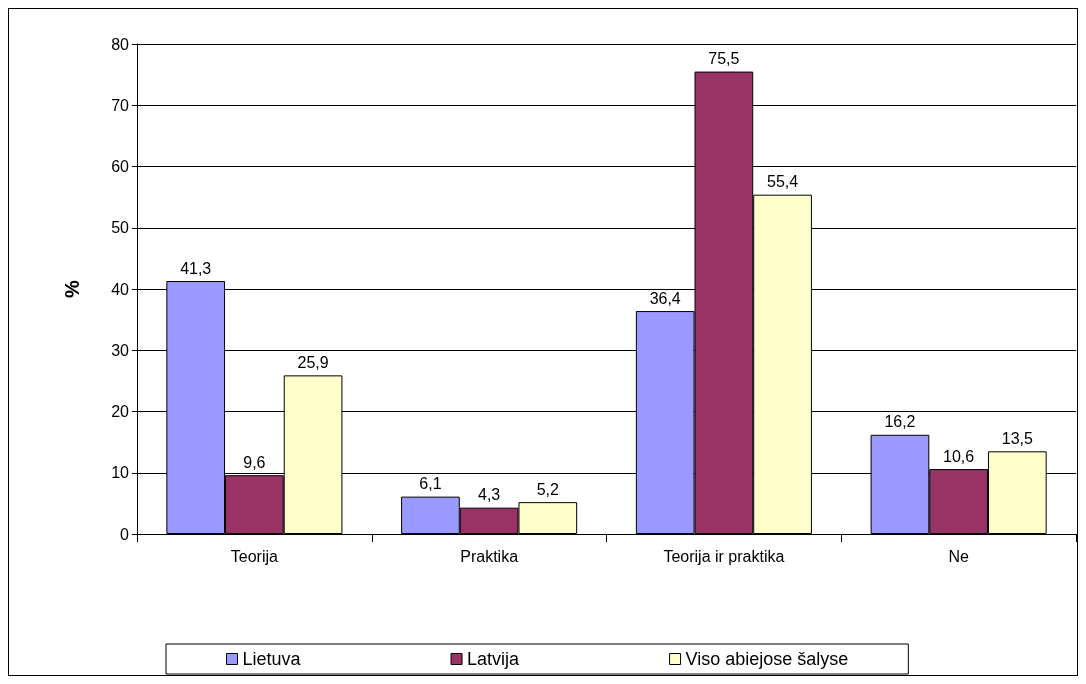 Image resolution: width=1086 pixels, height=684 pixels. I want to click on x-tick-label: Praktika, so click(489, 556).